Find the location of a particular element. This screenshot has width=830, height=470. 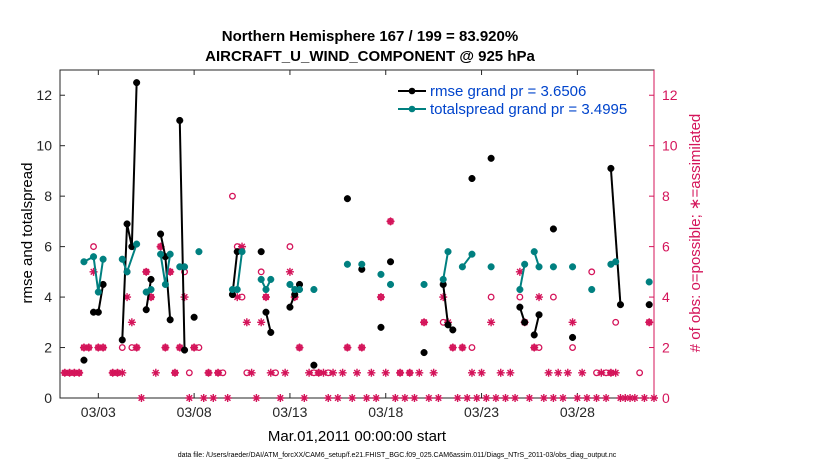

y-tick-label-left: 4 is located at coordinates (48, 297).